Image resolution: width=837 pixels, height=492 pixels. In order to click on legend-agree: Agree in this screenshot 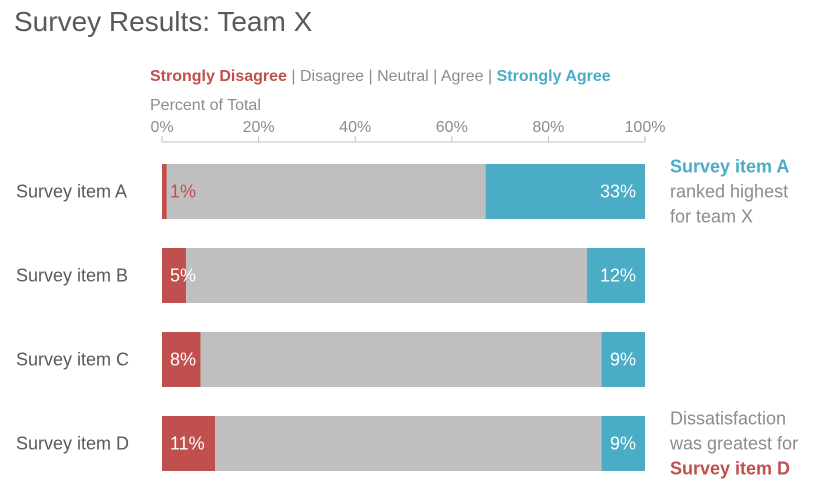, I will do `click(462, 76)`.